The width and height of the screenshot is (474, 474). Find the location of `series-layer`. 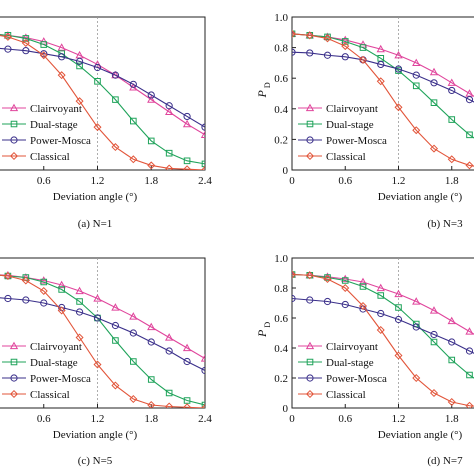

series-layer is located at coordinates (102, 100).